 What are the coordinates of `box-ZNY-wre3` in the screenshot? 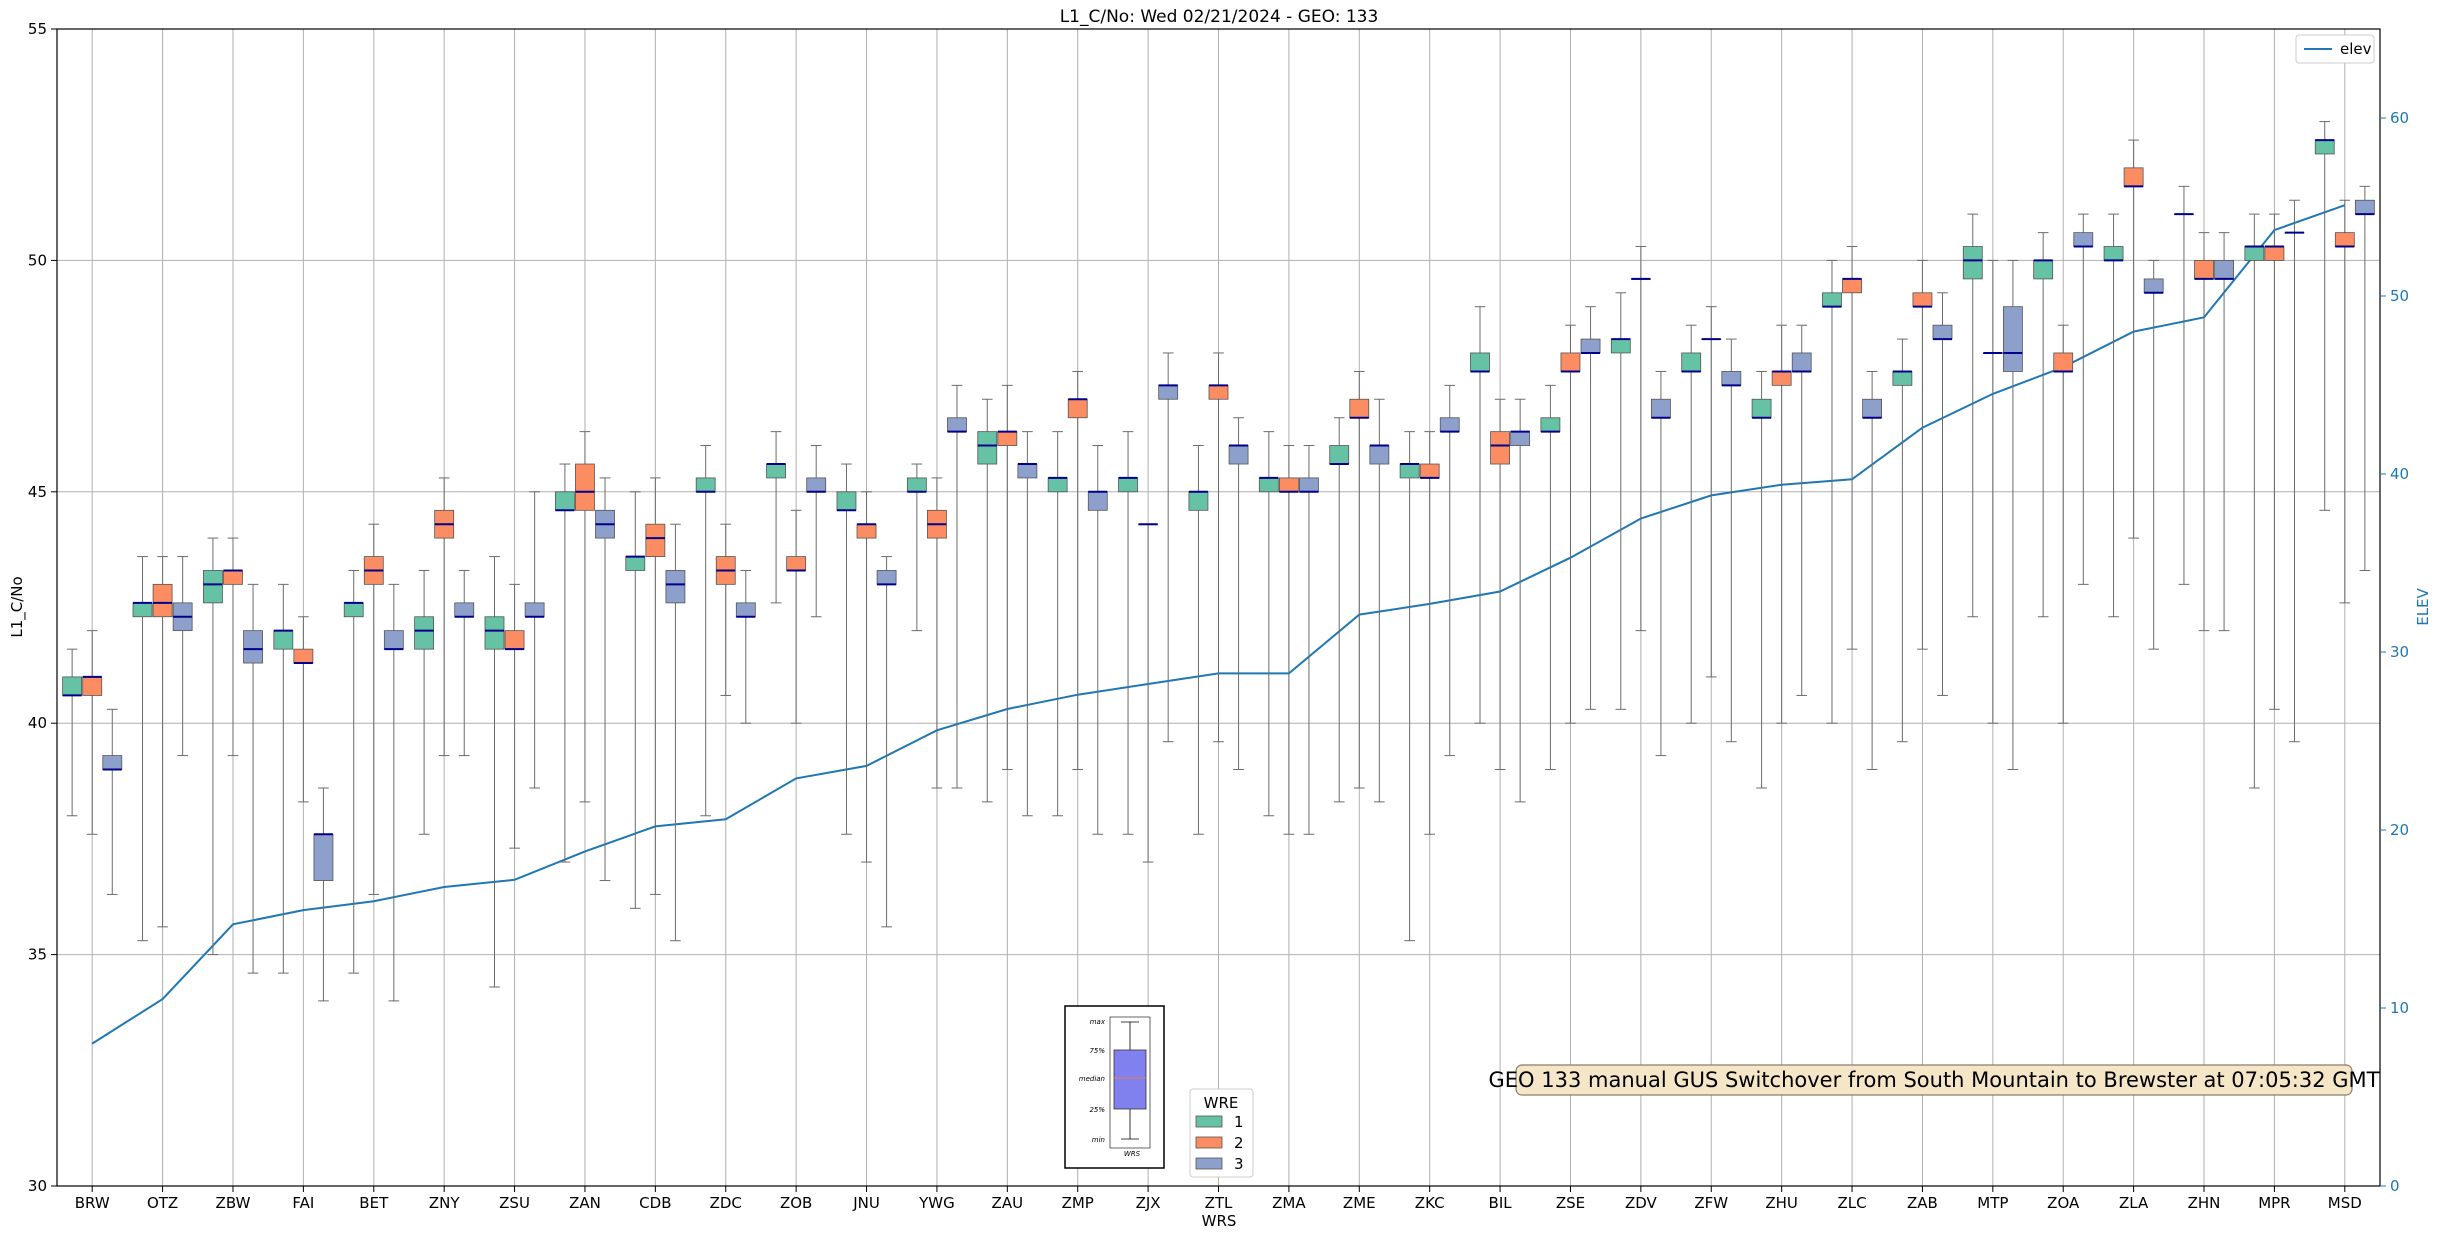 It's located at (464, 663).